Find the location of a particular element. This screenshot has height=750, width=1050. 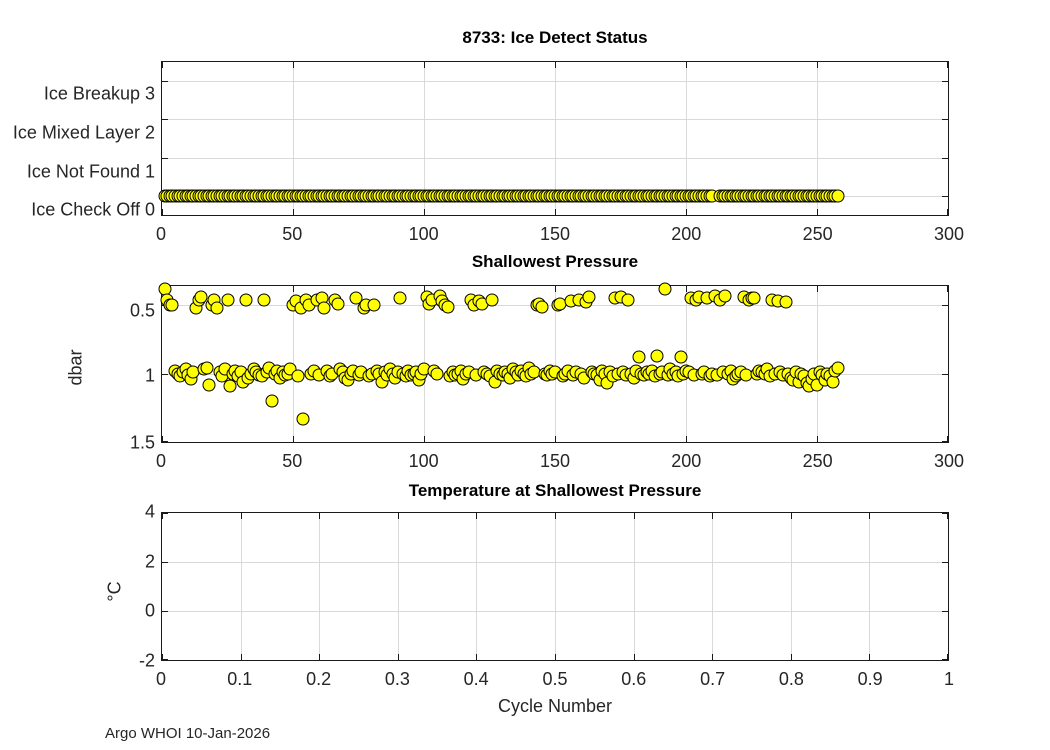

xtick-label-0p6: 0.6 is located at coordinates (634, 679).